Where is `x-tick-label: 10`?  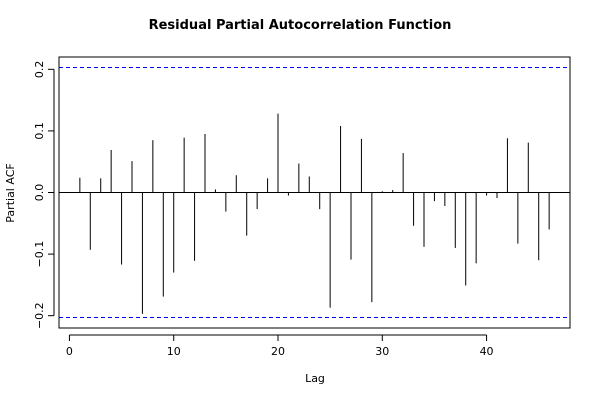 x-tick-label: 10 is located at coordinates (174, 351).